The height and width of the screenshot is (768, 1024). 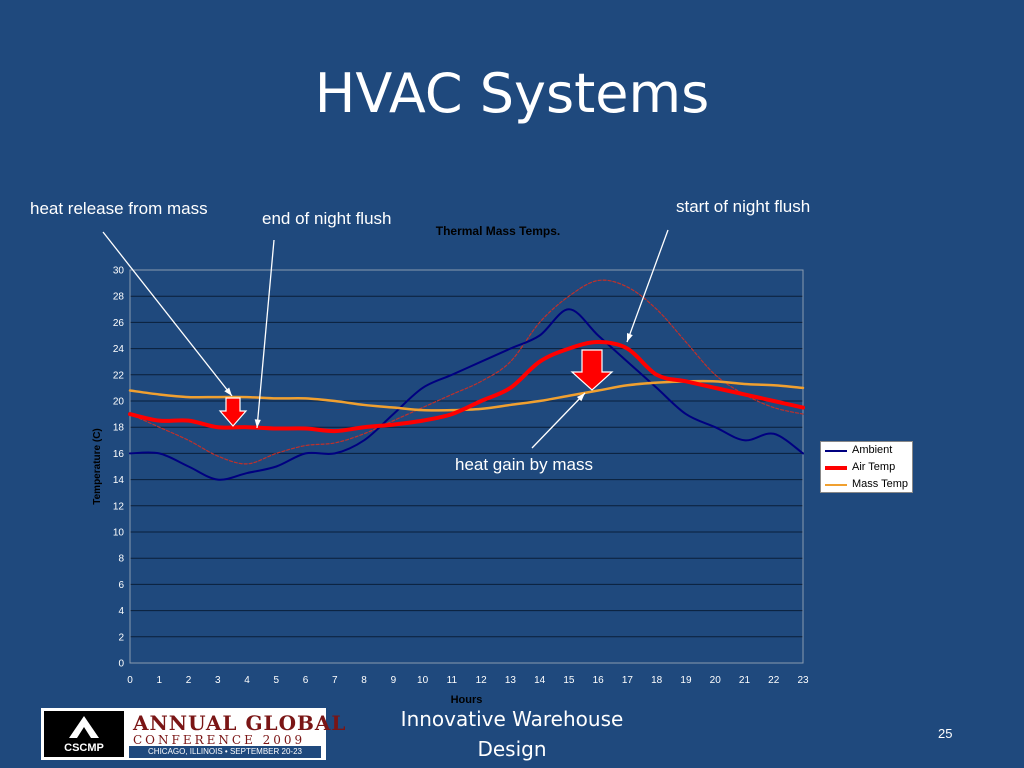 I want to click on x-tick-label: 18, so click(x=657, y=680).